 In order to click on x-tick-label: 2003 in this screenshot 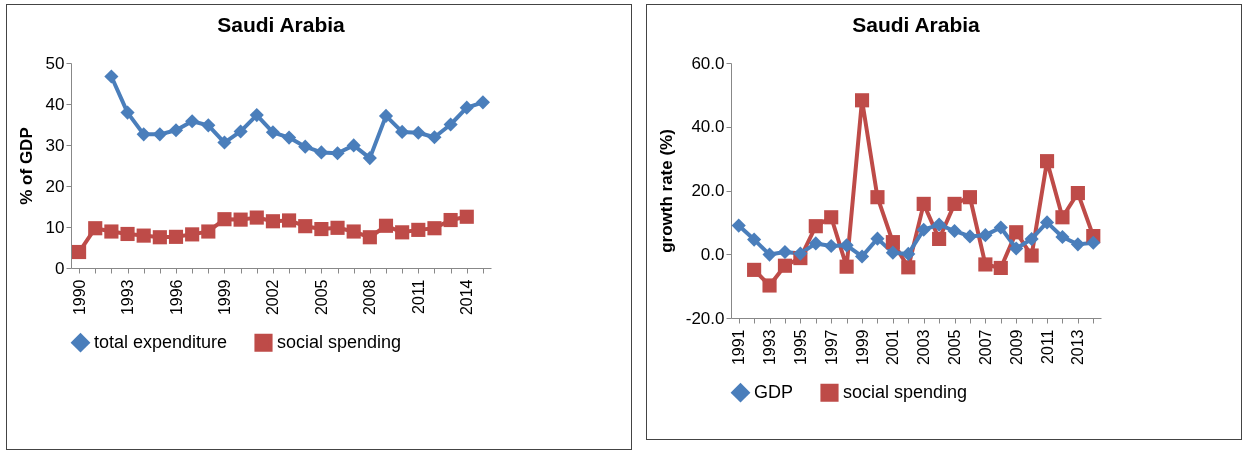, I will do `click(924, 347)`.